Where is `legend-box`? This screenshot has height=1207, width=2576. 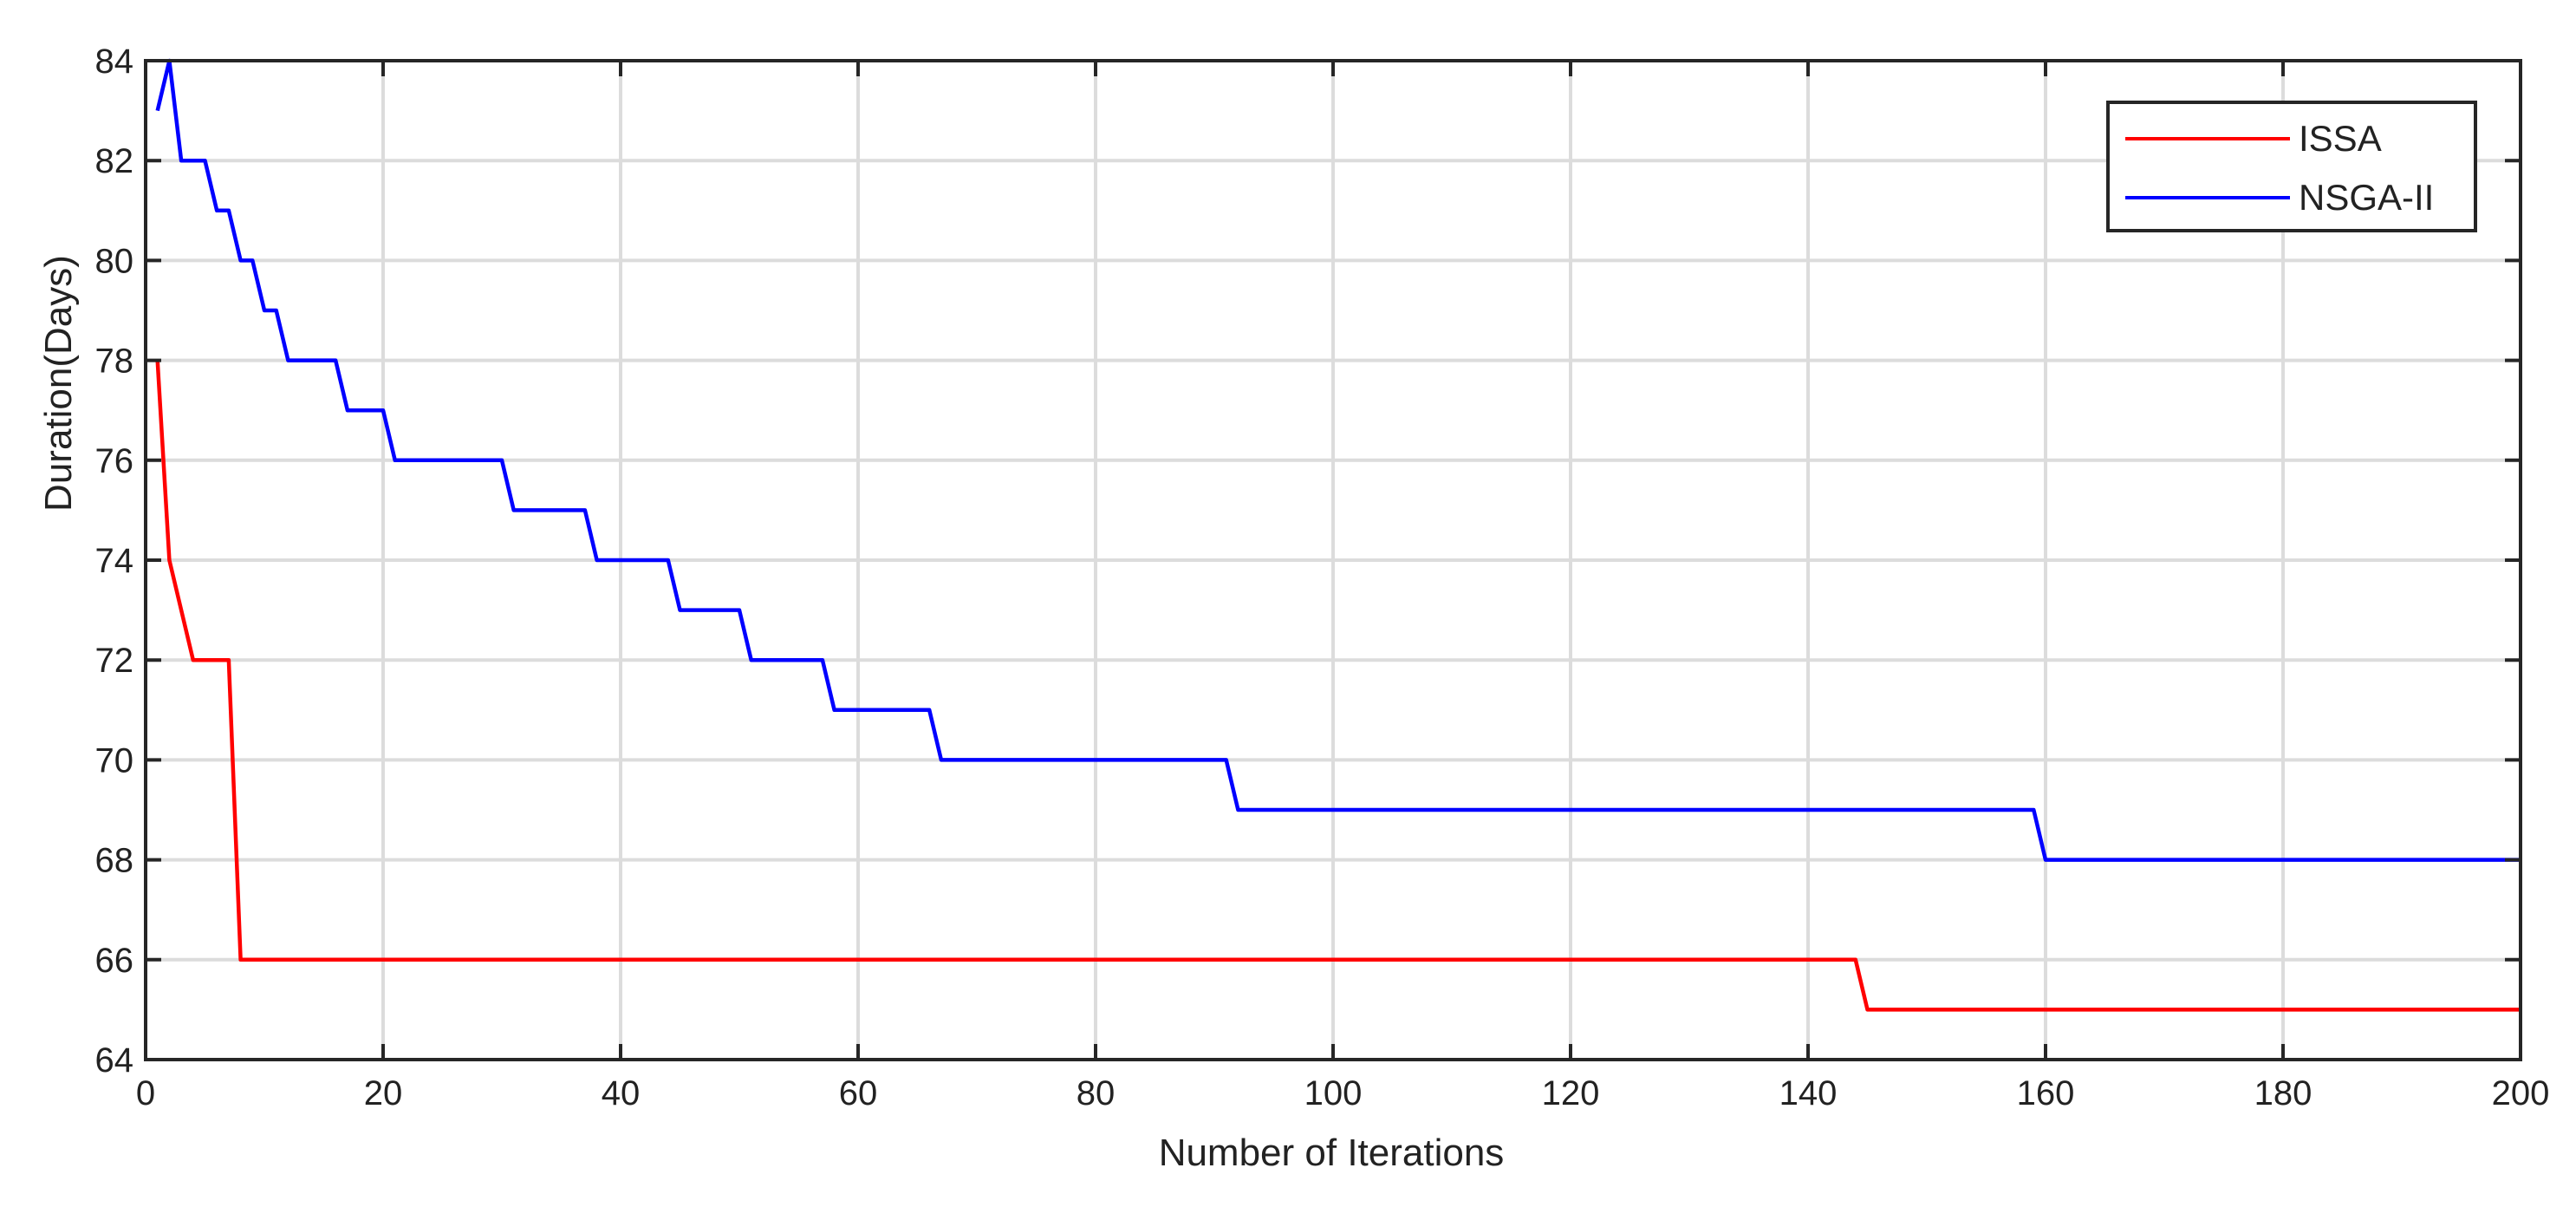
legend-box is located at coordinates (2291, 167).